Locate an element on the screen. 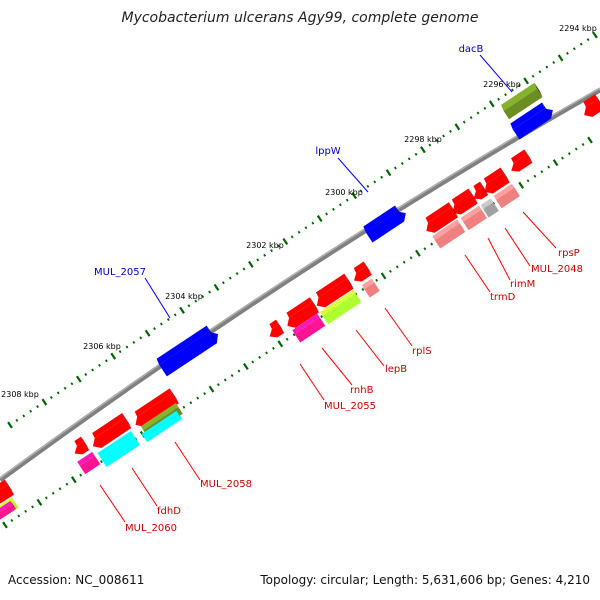  feature-rpsP-side is located at coordinates (515, 190).